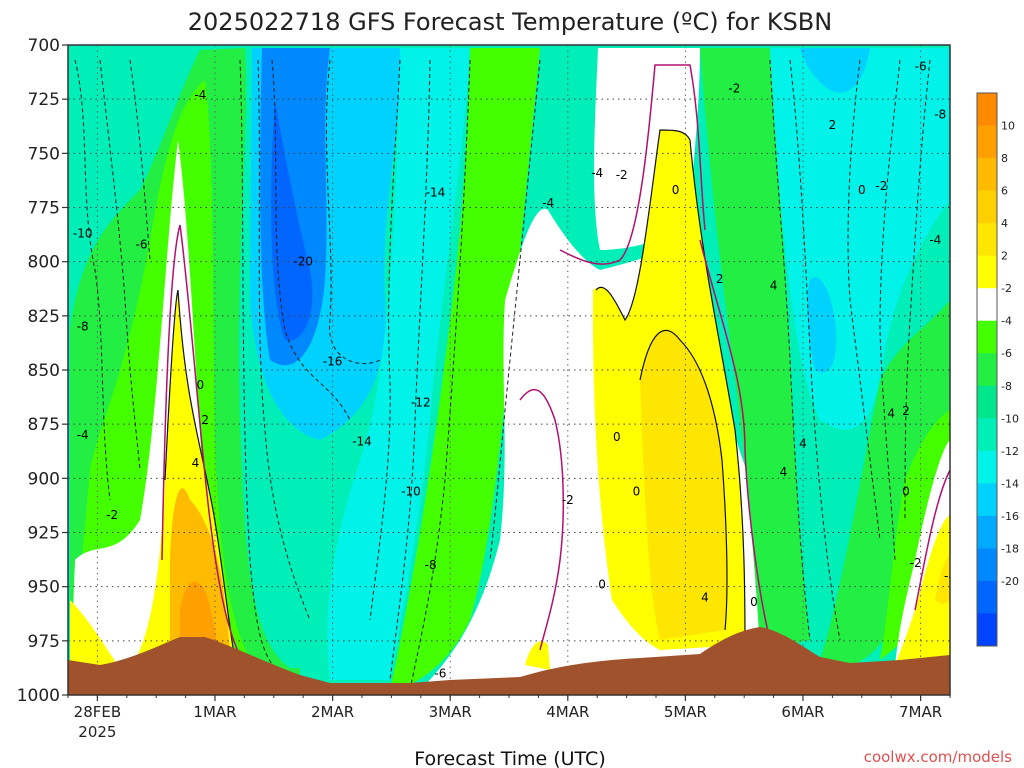  Describe the element at coordinates (1010, 483) in the screenshot. I see `colorbar-label: -14` at that location.